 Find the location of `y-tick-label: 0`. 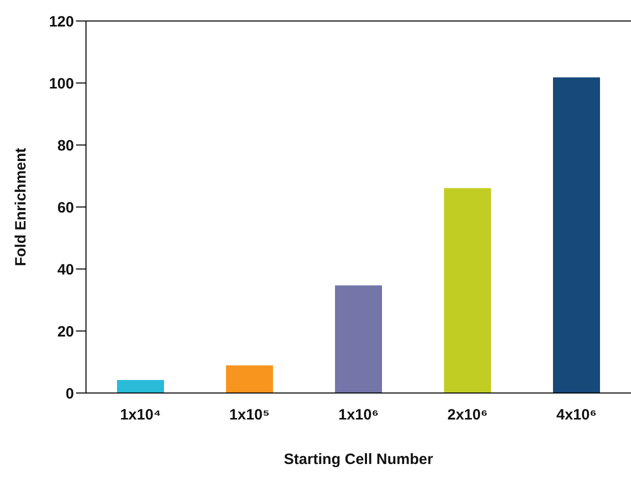

y-tick-label: 0 is located at coordinates (70, 393).